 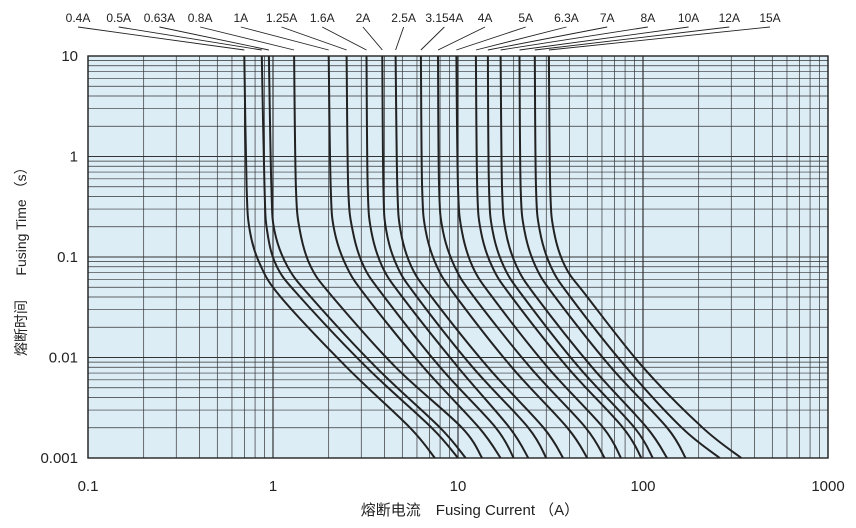 I want to click on leader-line-2A, so click(x=372, y=38).